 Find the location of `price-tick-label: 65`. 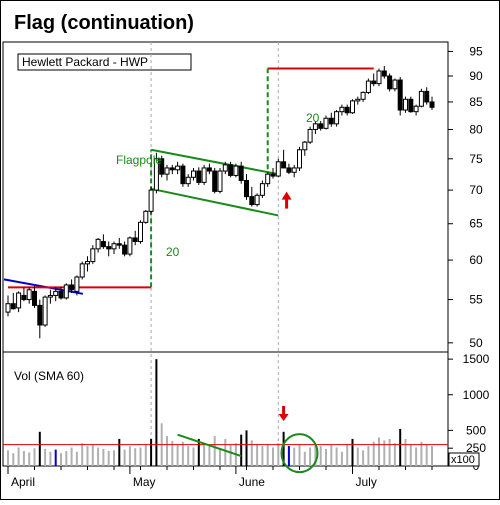

price-tick-label: 65 is located at coordinates (476, 224).